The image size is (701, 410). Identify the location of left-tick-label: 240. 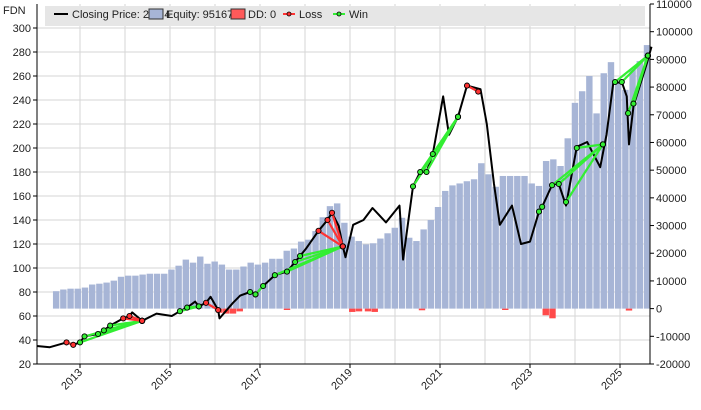
(22, 101).